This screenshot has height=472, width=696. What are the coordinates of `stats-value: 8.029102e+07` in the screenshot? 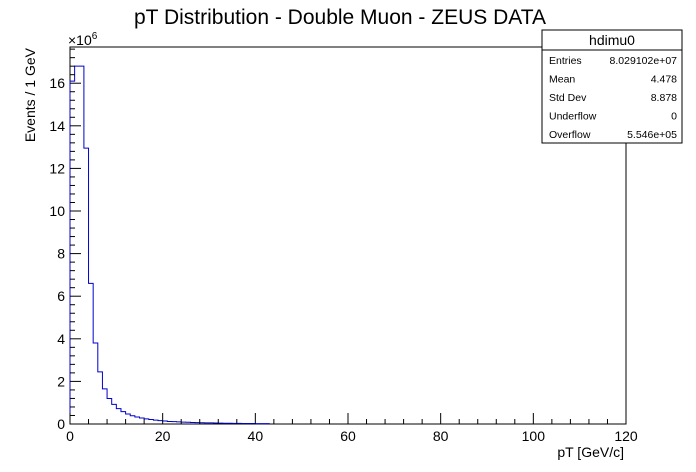 It's located at (644, 61).